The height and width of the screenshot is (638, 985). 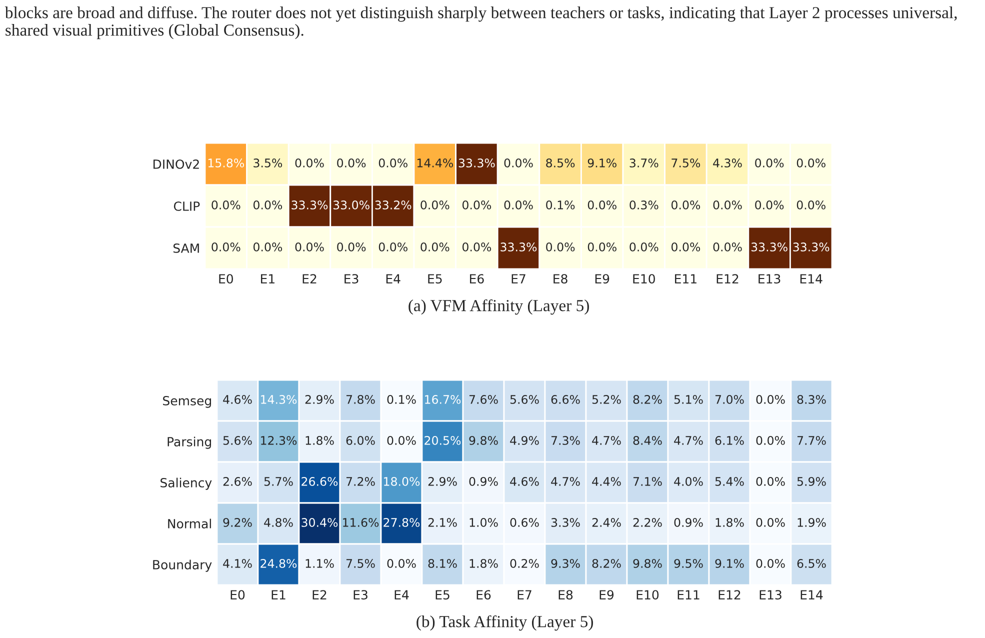 What do you see at coordinates (435, 279) in the screenshot?
I see `x-tick-label: E5` at bounding box center [435, 279].